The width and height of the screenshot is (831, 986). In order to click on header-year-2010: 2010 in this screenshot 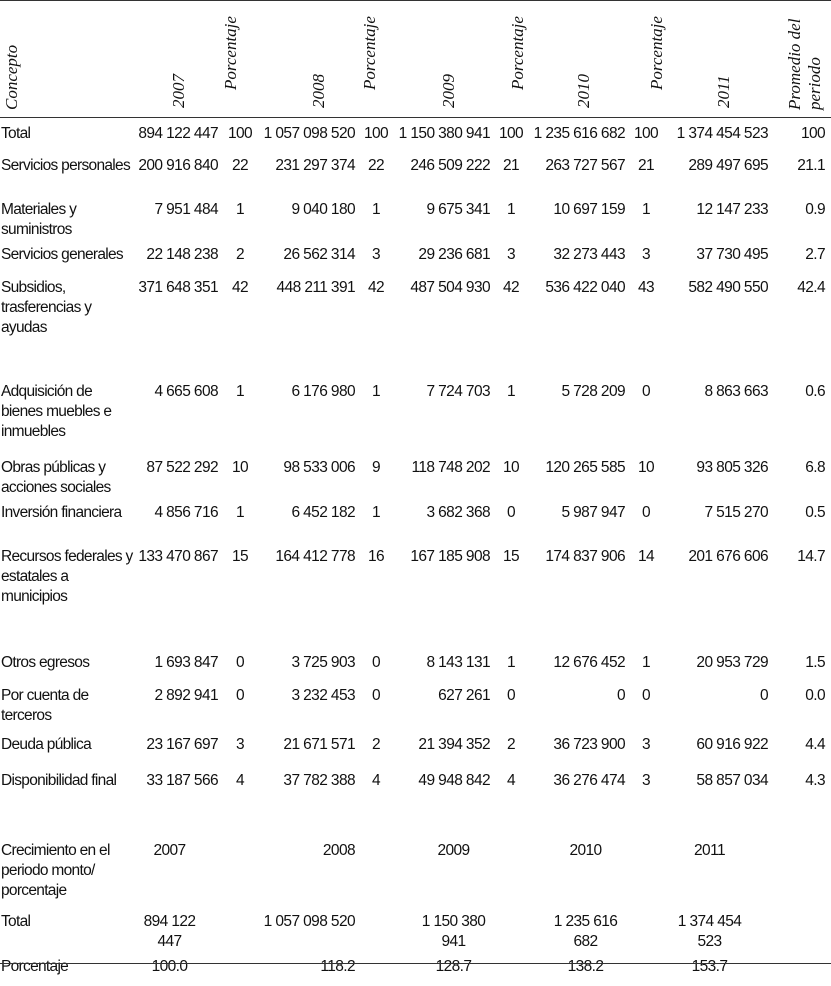, I will do `click(583, 91)`.